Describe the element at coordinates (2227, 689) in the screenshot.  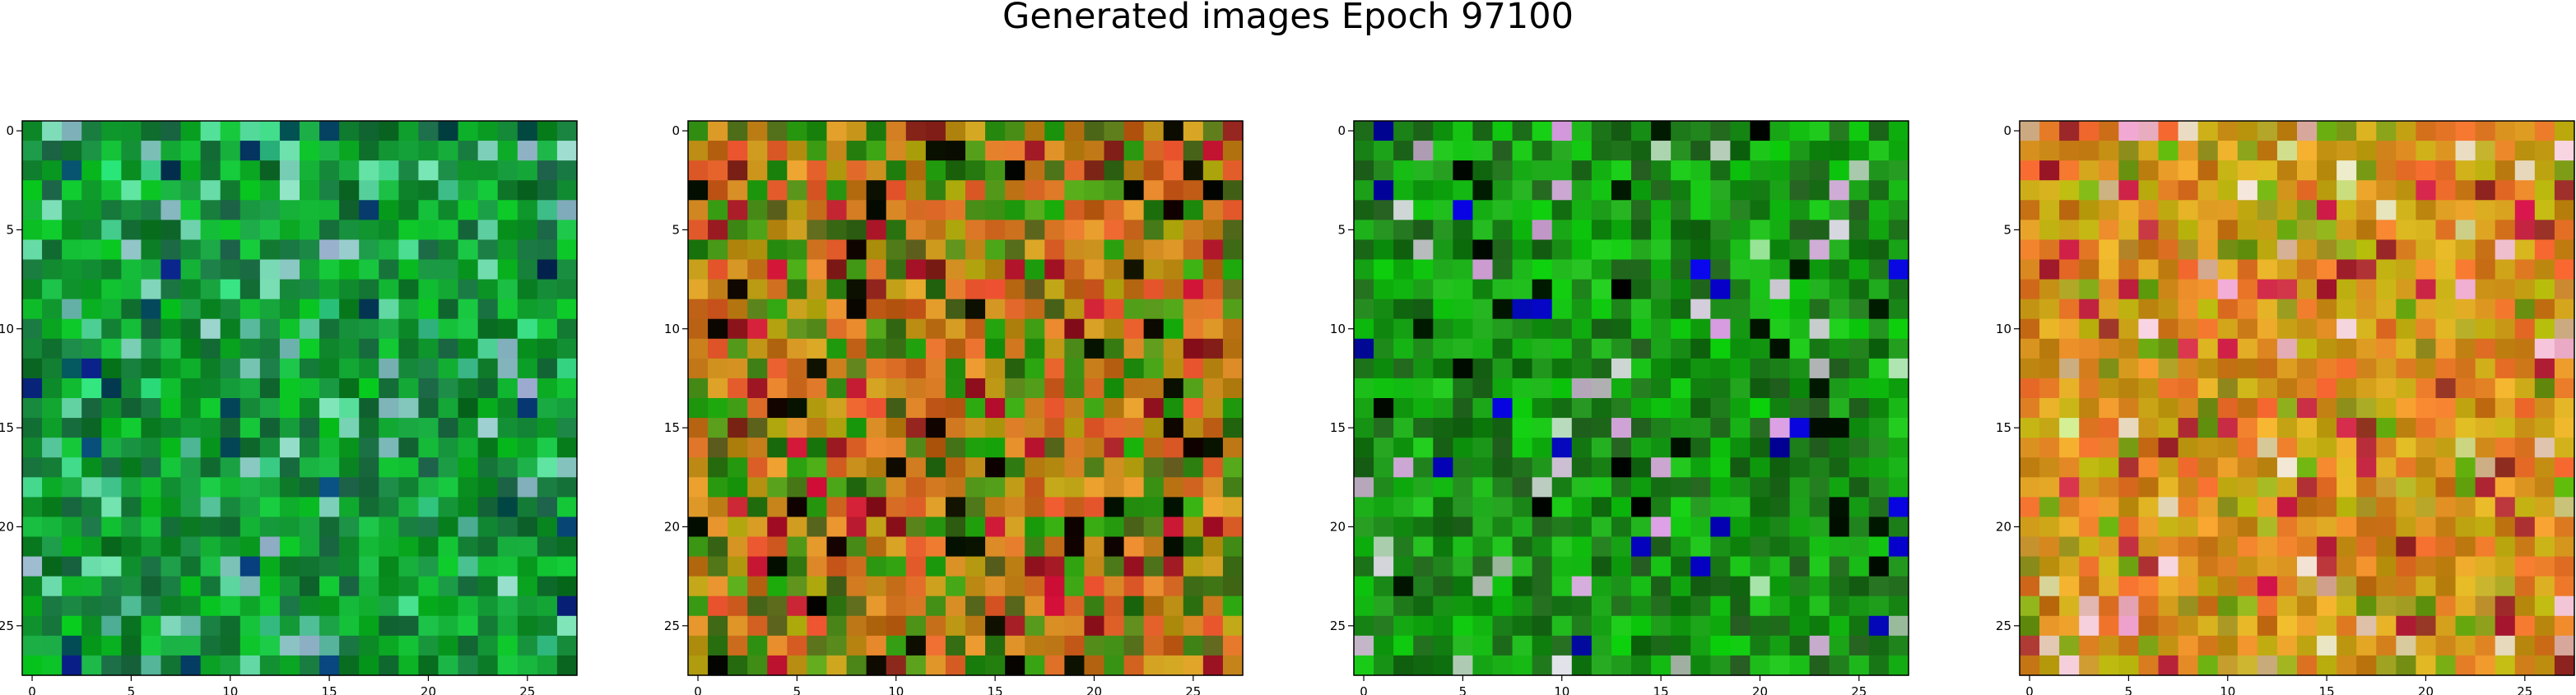
I see `x-tick-label: 10` at that location.